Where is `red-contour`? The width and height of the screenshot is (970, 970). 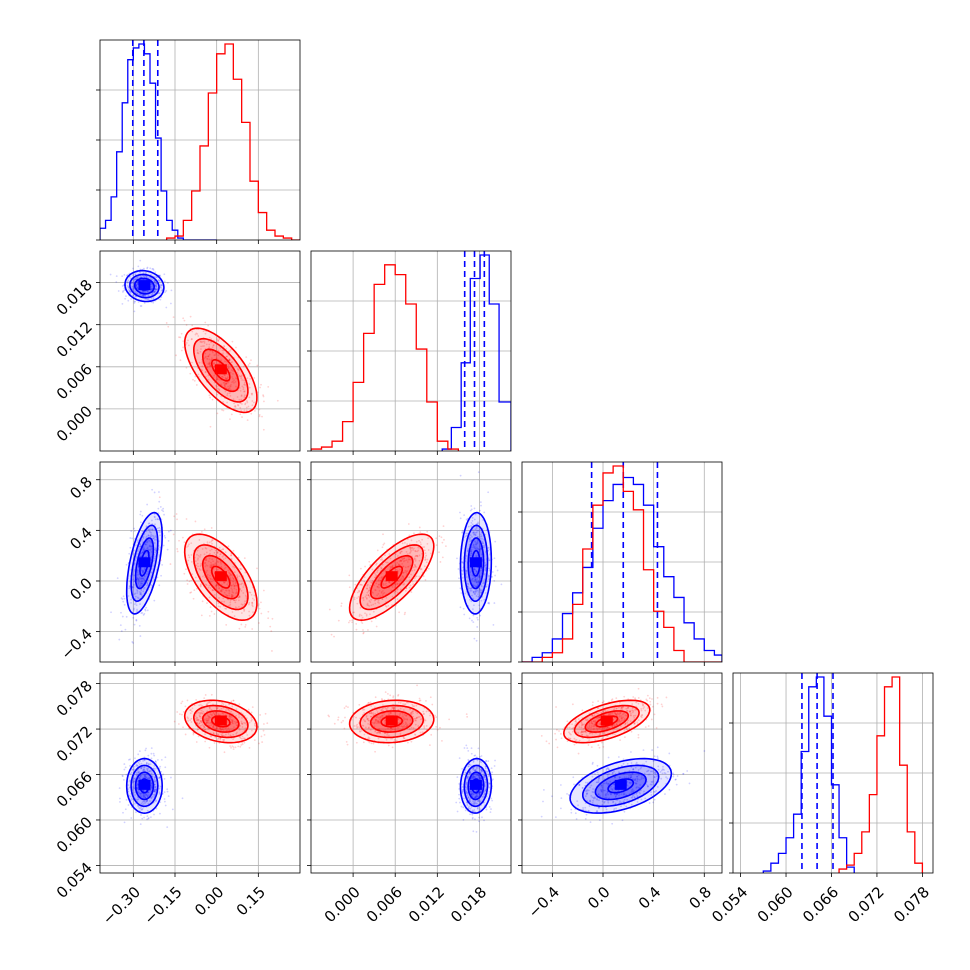
red-contour is located at coordinates (221, 577).